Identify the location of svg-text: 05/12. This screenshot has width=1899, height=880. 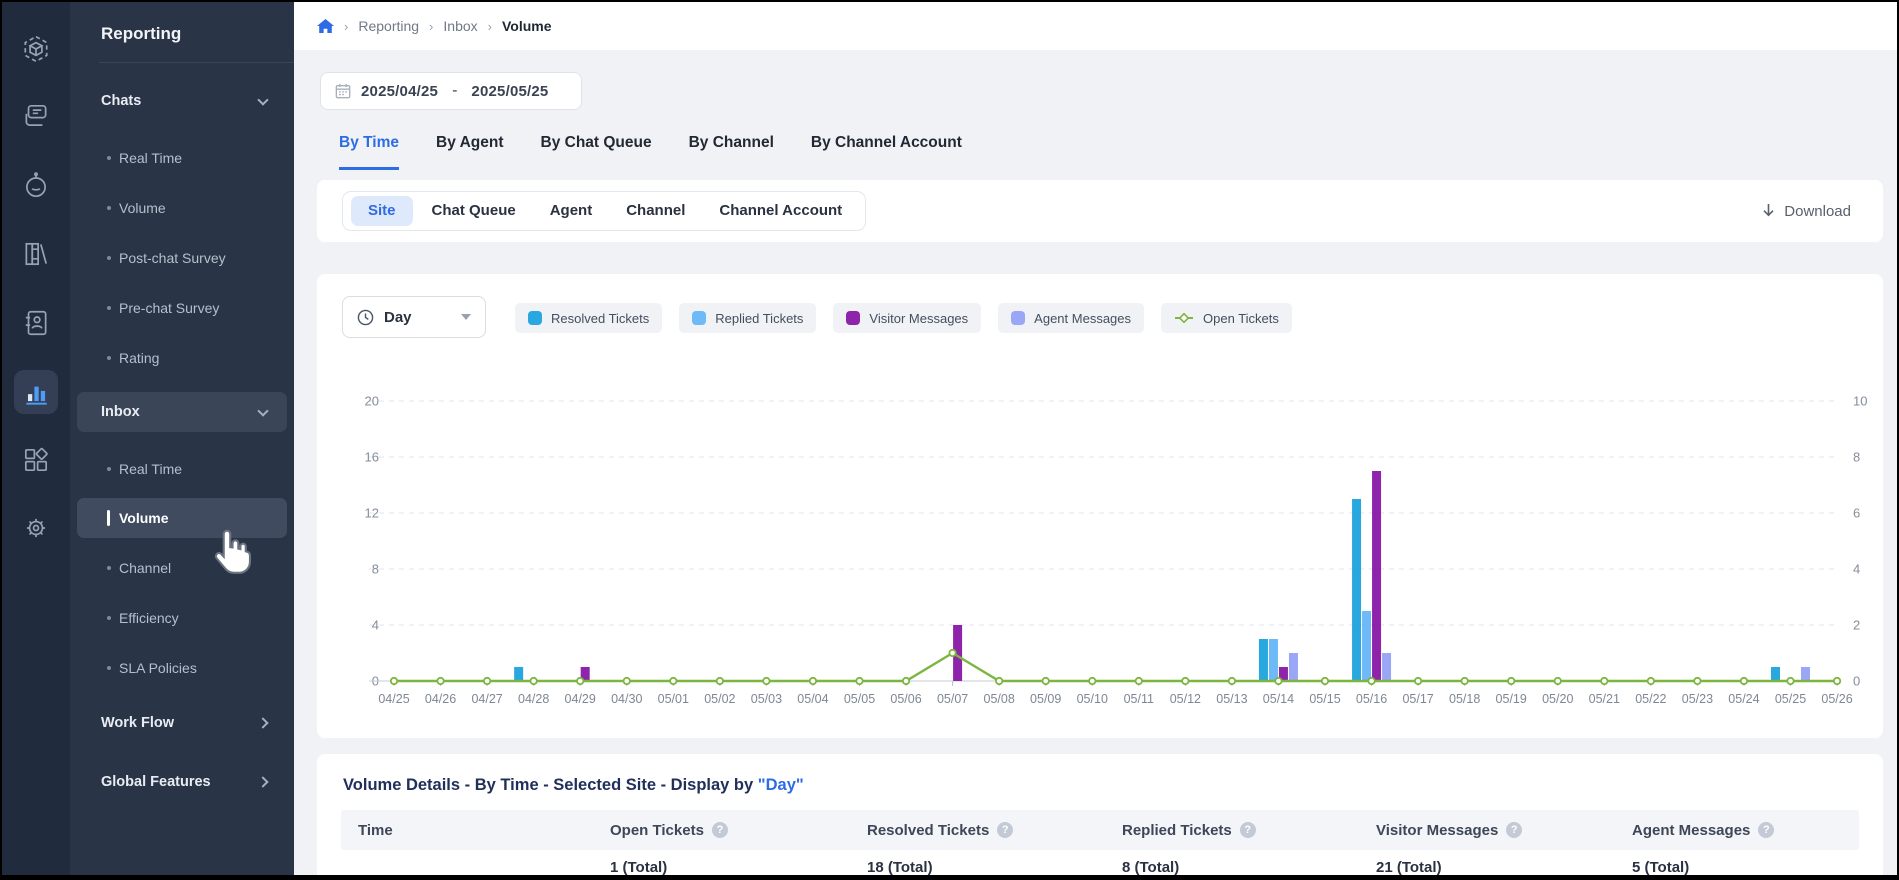
(1185, 699).